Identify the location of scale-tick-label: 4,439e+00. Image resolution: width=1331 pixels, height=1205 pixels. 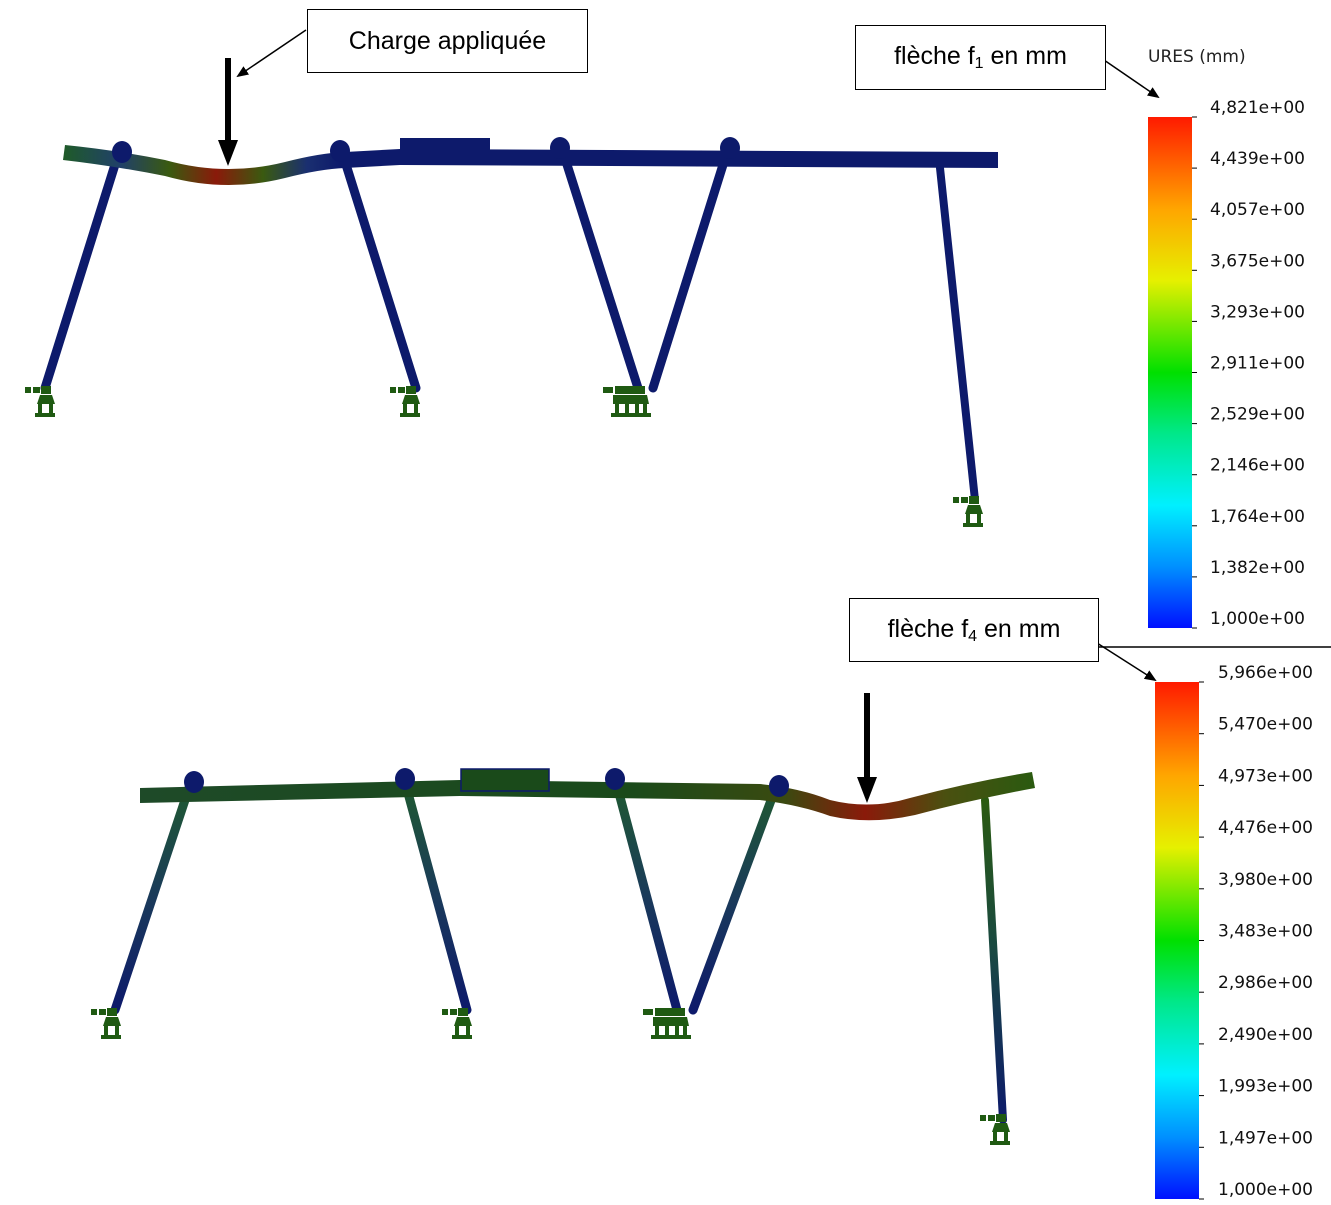
(1257, 159).